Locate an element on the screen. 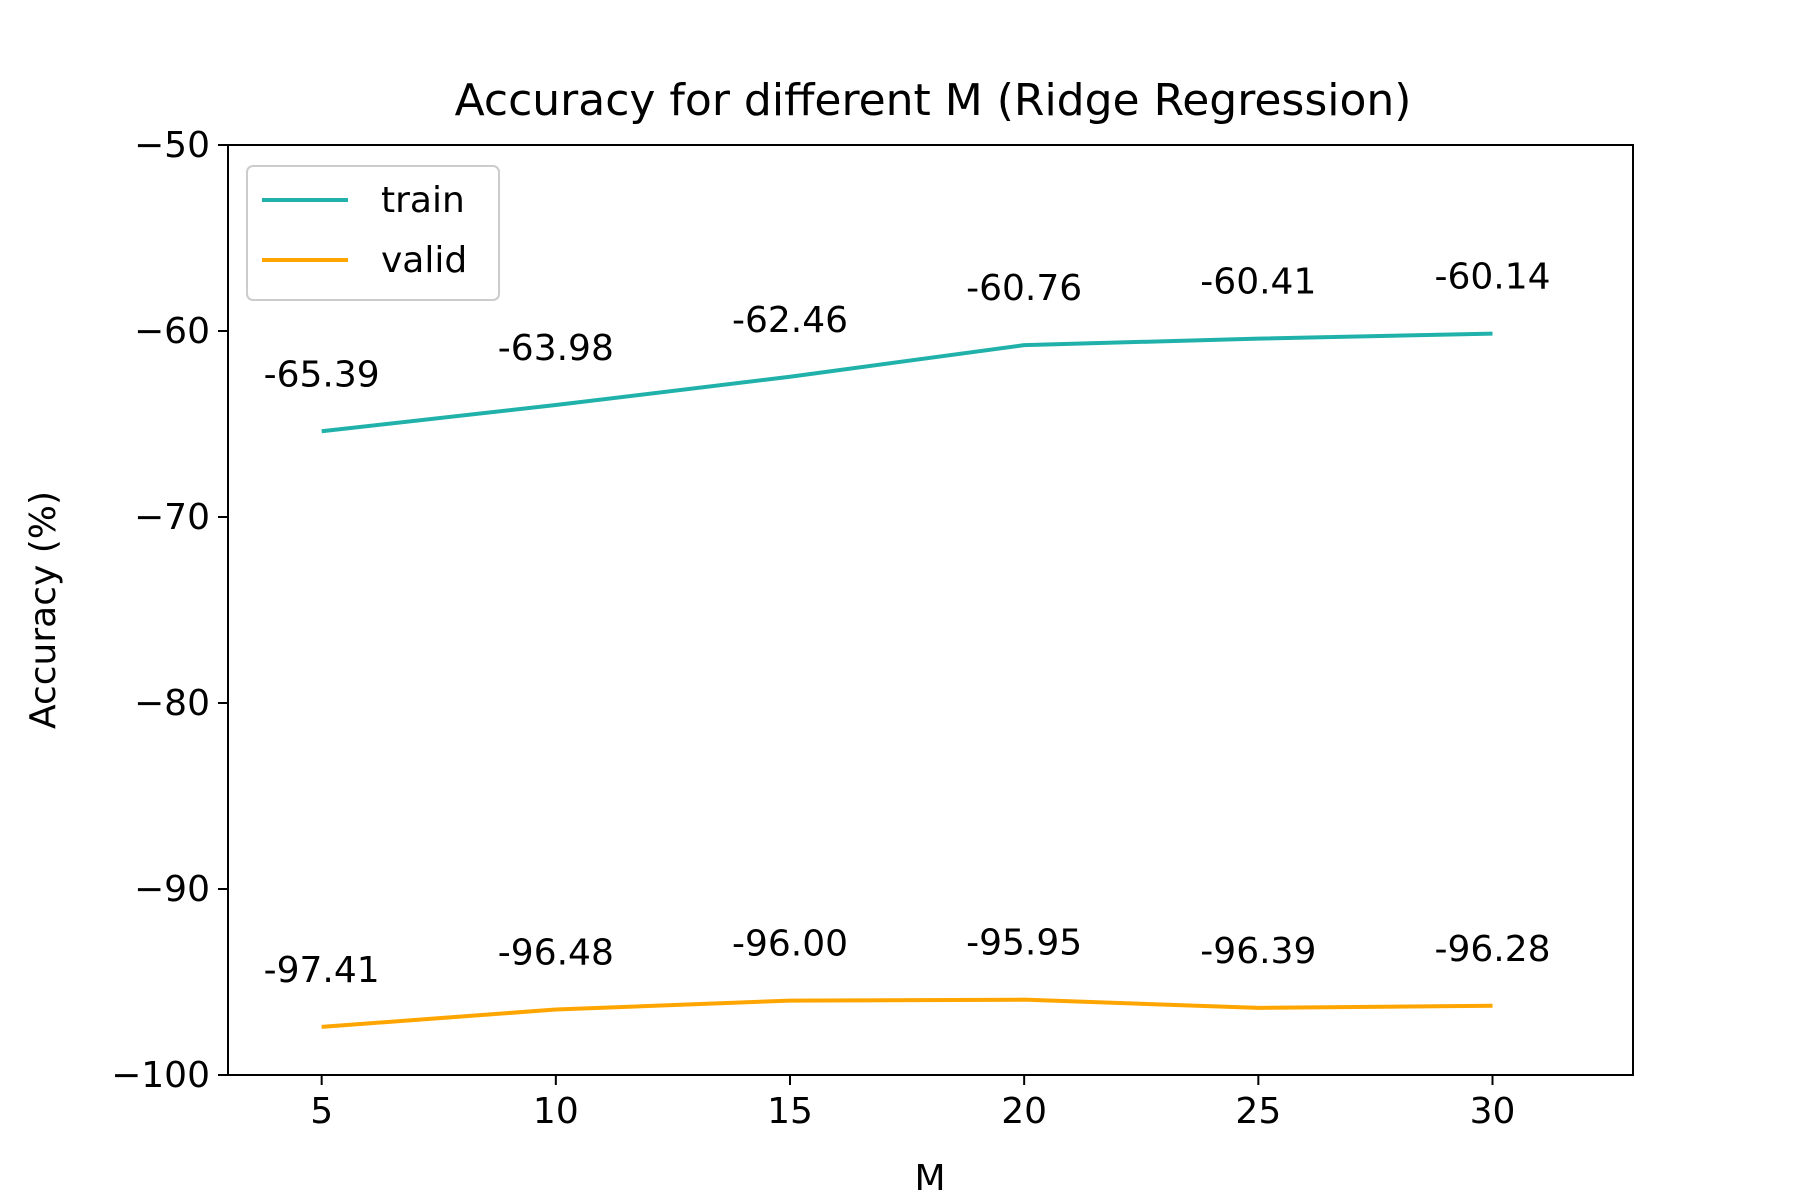 Image resolution: width=1800 pixels, height=1200 pixels. y-tick-label: −70 is located at coordinates (172, 517).